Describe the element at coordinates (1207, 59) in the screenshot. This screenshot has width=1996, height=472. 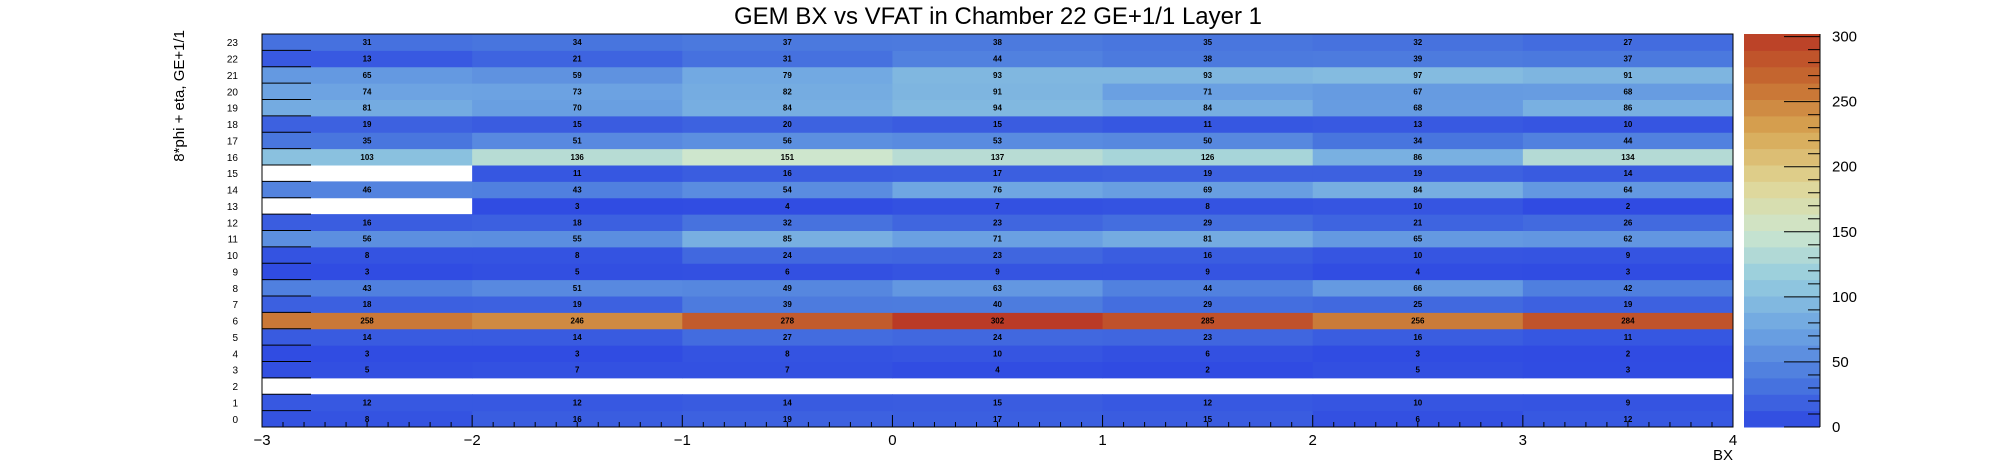
I see `cell-value-label: 38` at that location.